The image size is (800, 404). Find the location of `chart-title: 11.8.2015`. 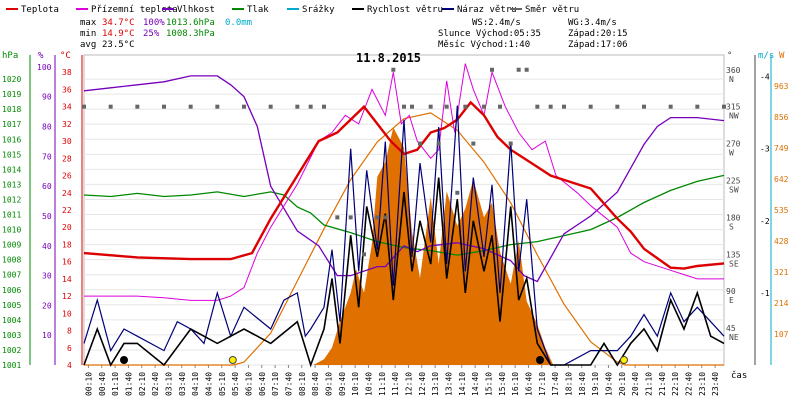

chart-title: 11.8.2015 is located at coordinates (388, 58).